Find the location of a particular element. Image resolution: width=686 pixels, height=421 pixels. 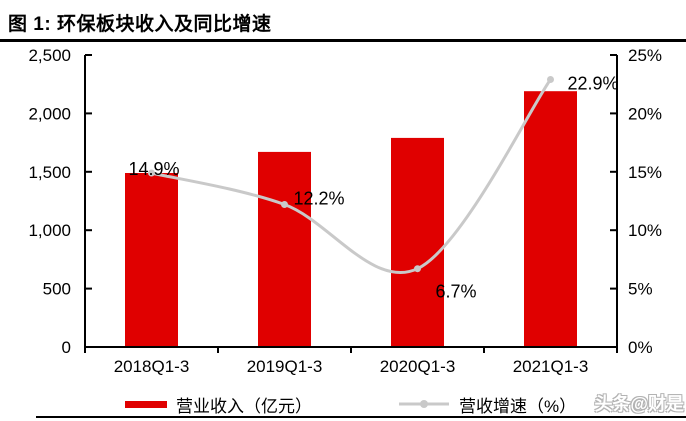

x-axis-label-2018Q1-3: 2018Q1-3 is located at coordinates (152, 366).